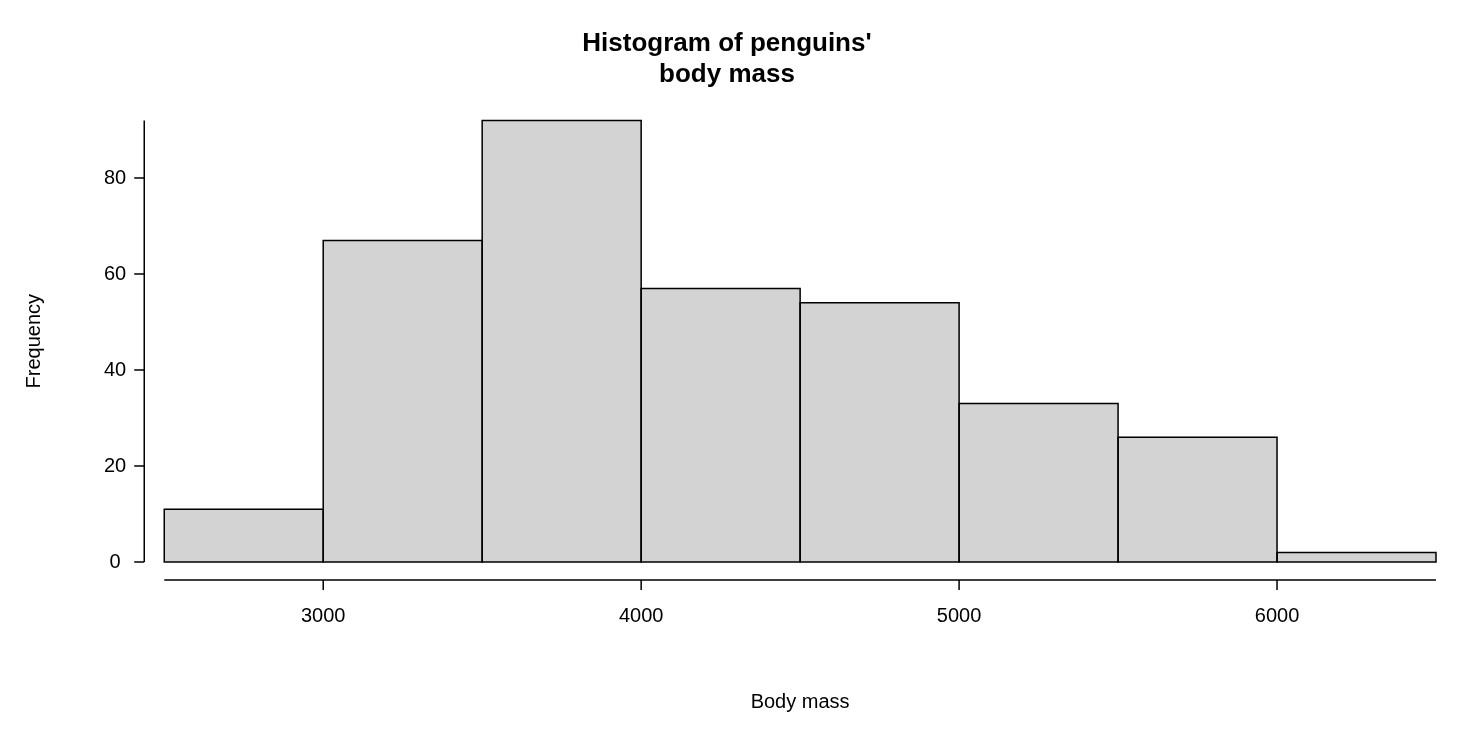 The height and width of the screenshot is (739, 1464). Describe the element at coordinates (115, 272) in the screenshot. I see `y-tick-label: 60` at that location.